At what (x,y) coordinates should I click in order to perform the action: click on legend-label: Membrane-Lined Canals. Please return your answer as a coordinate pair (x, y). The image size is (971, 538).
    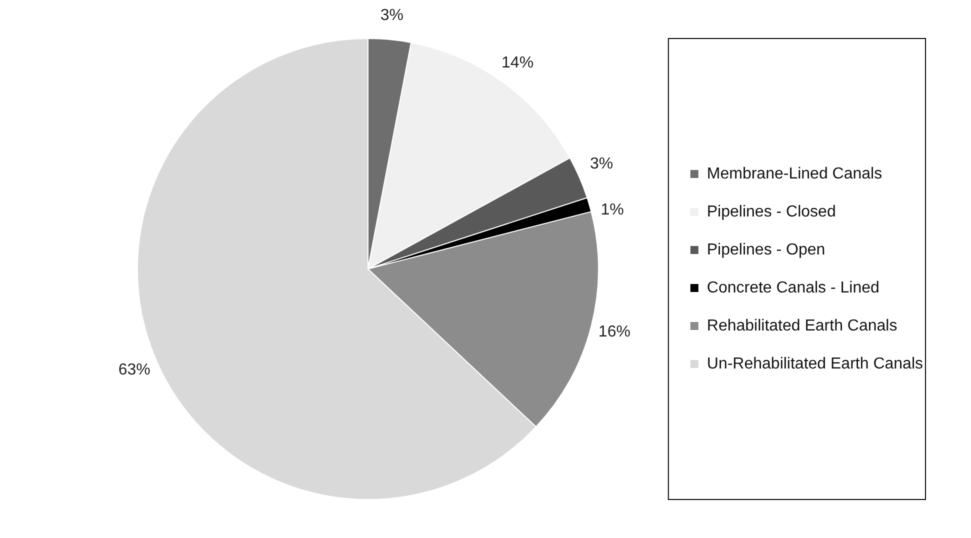
    Looking at the image, I should click on (794, 173).